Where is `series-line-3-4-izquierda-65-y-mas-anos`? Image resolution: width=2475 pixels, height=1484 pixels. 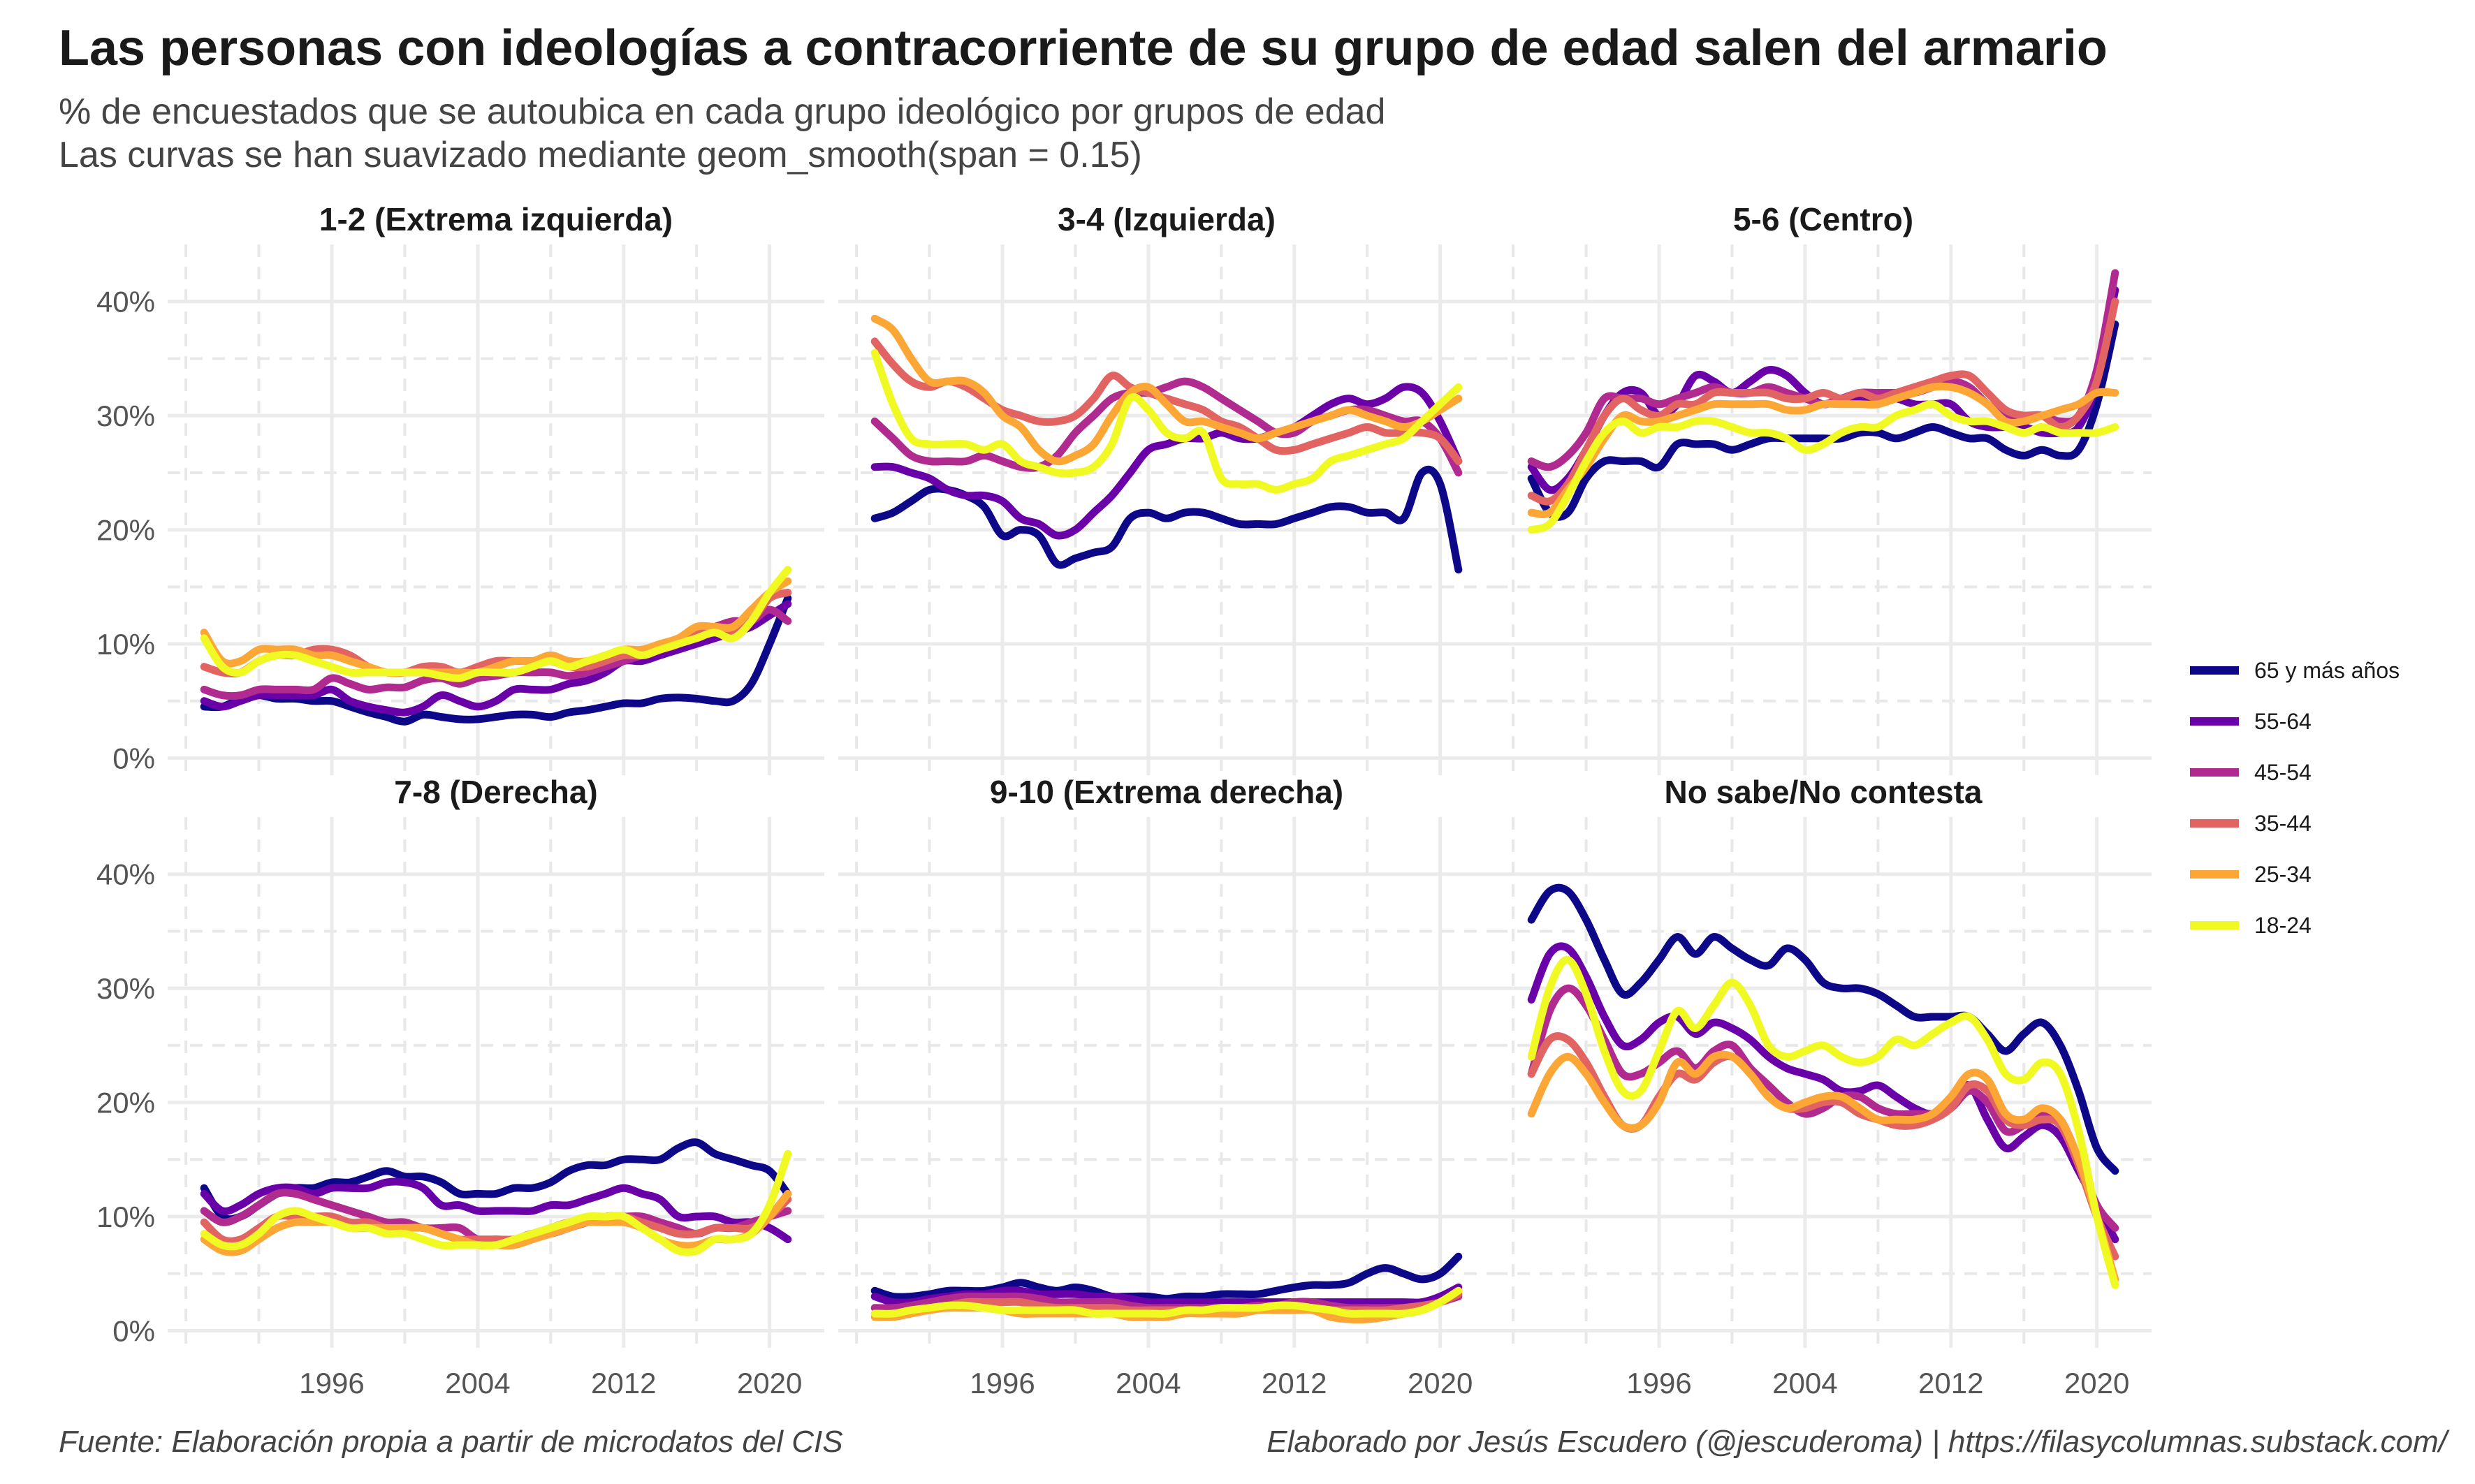 series-line-3-4-izquierda-65-y-mas-anos is located at coordinates (1166, 519).